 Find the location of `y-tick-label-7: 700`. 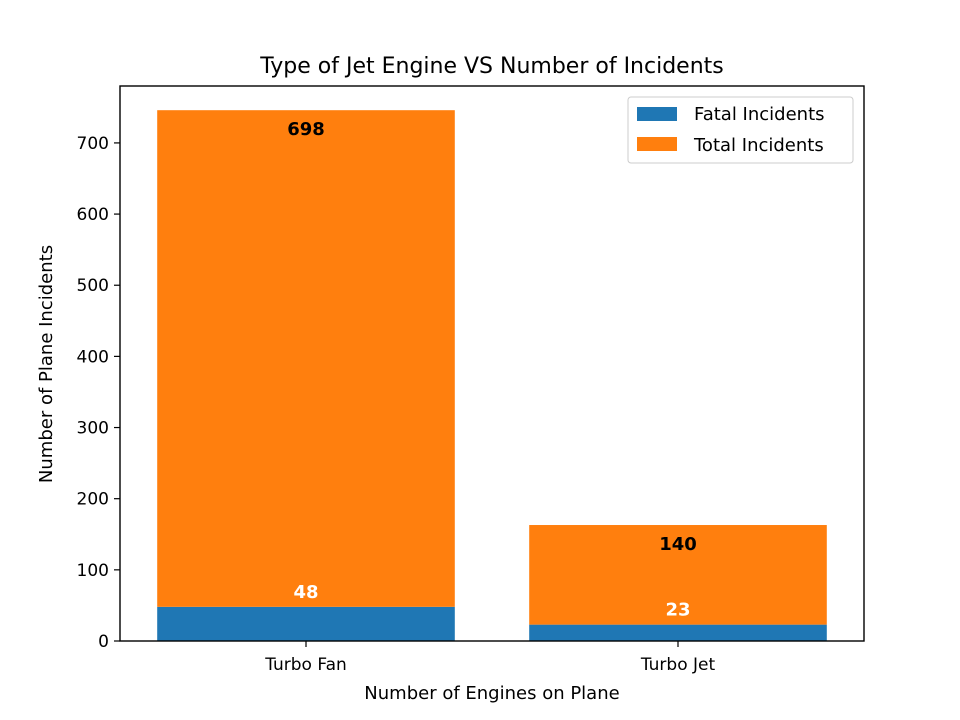

y-tick-label-7: 700 is located at coordinates (93, 144).